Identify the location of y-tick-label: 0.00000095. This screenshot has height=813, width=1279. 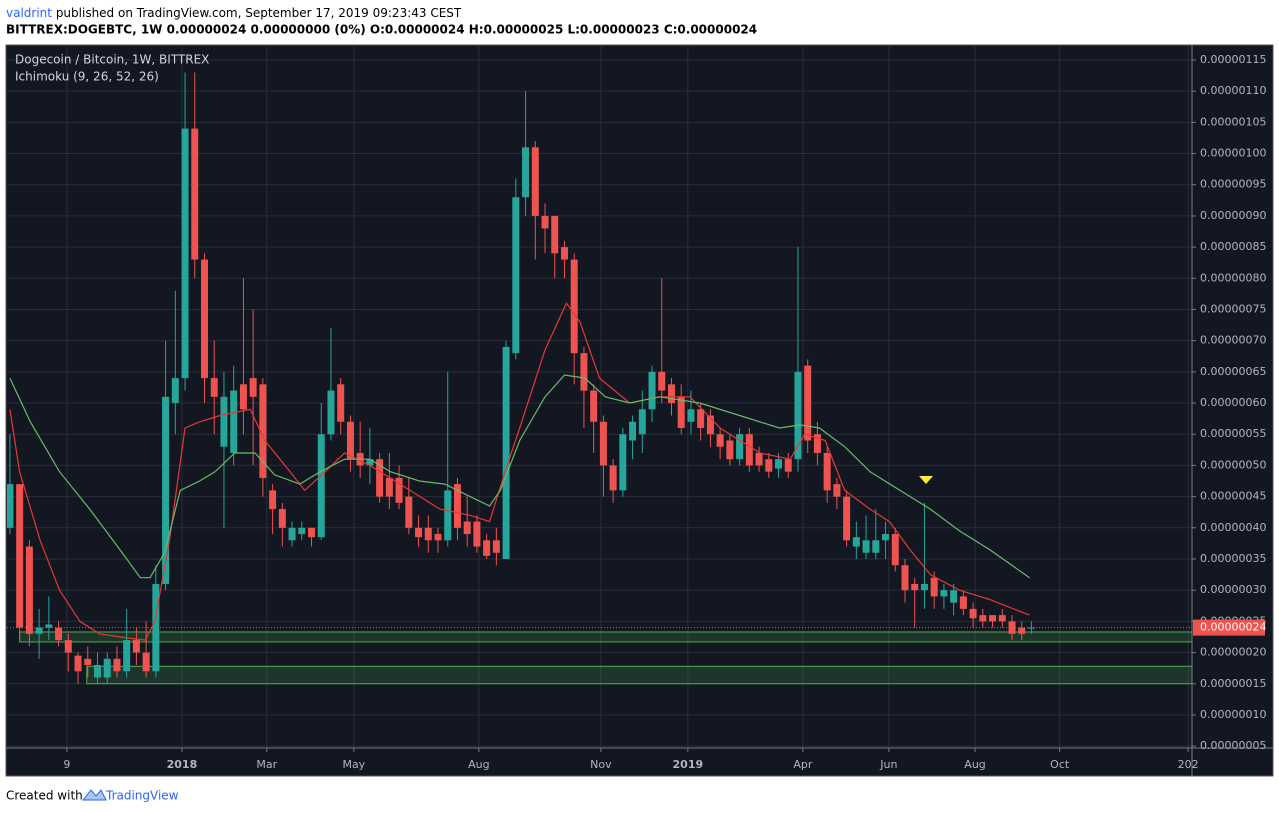
(1233, 184).